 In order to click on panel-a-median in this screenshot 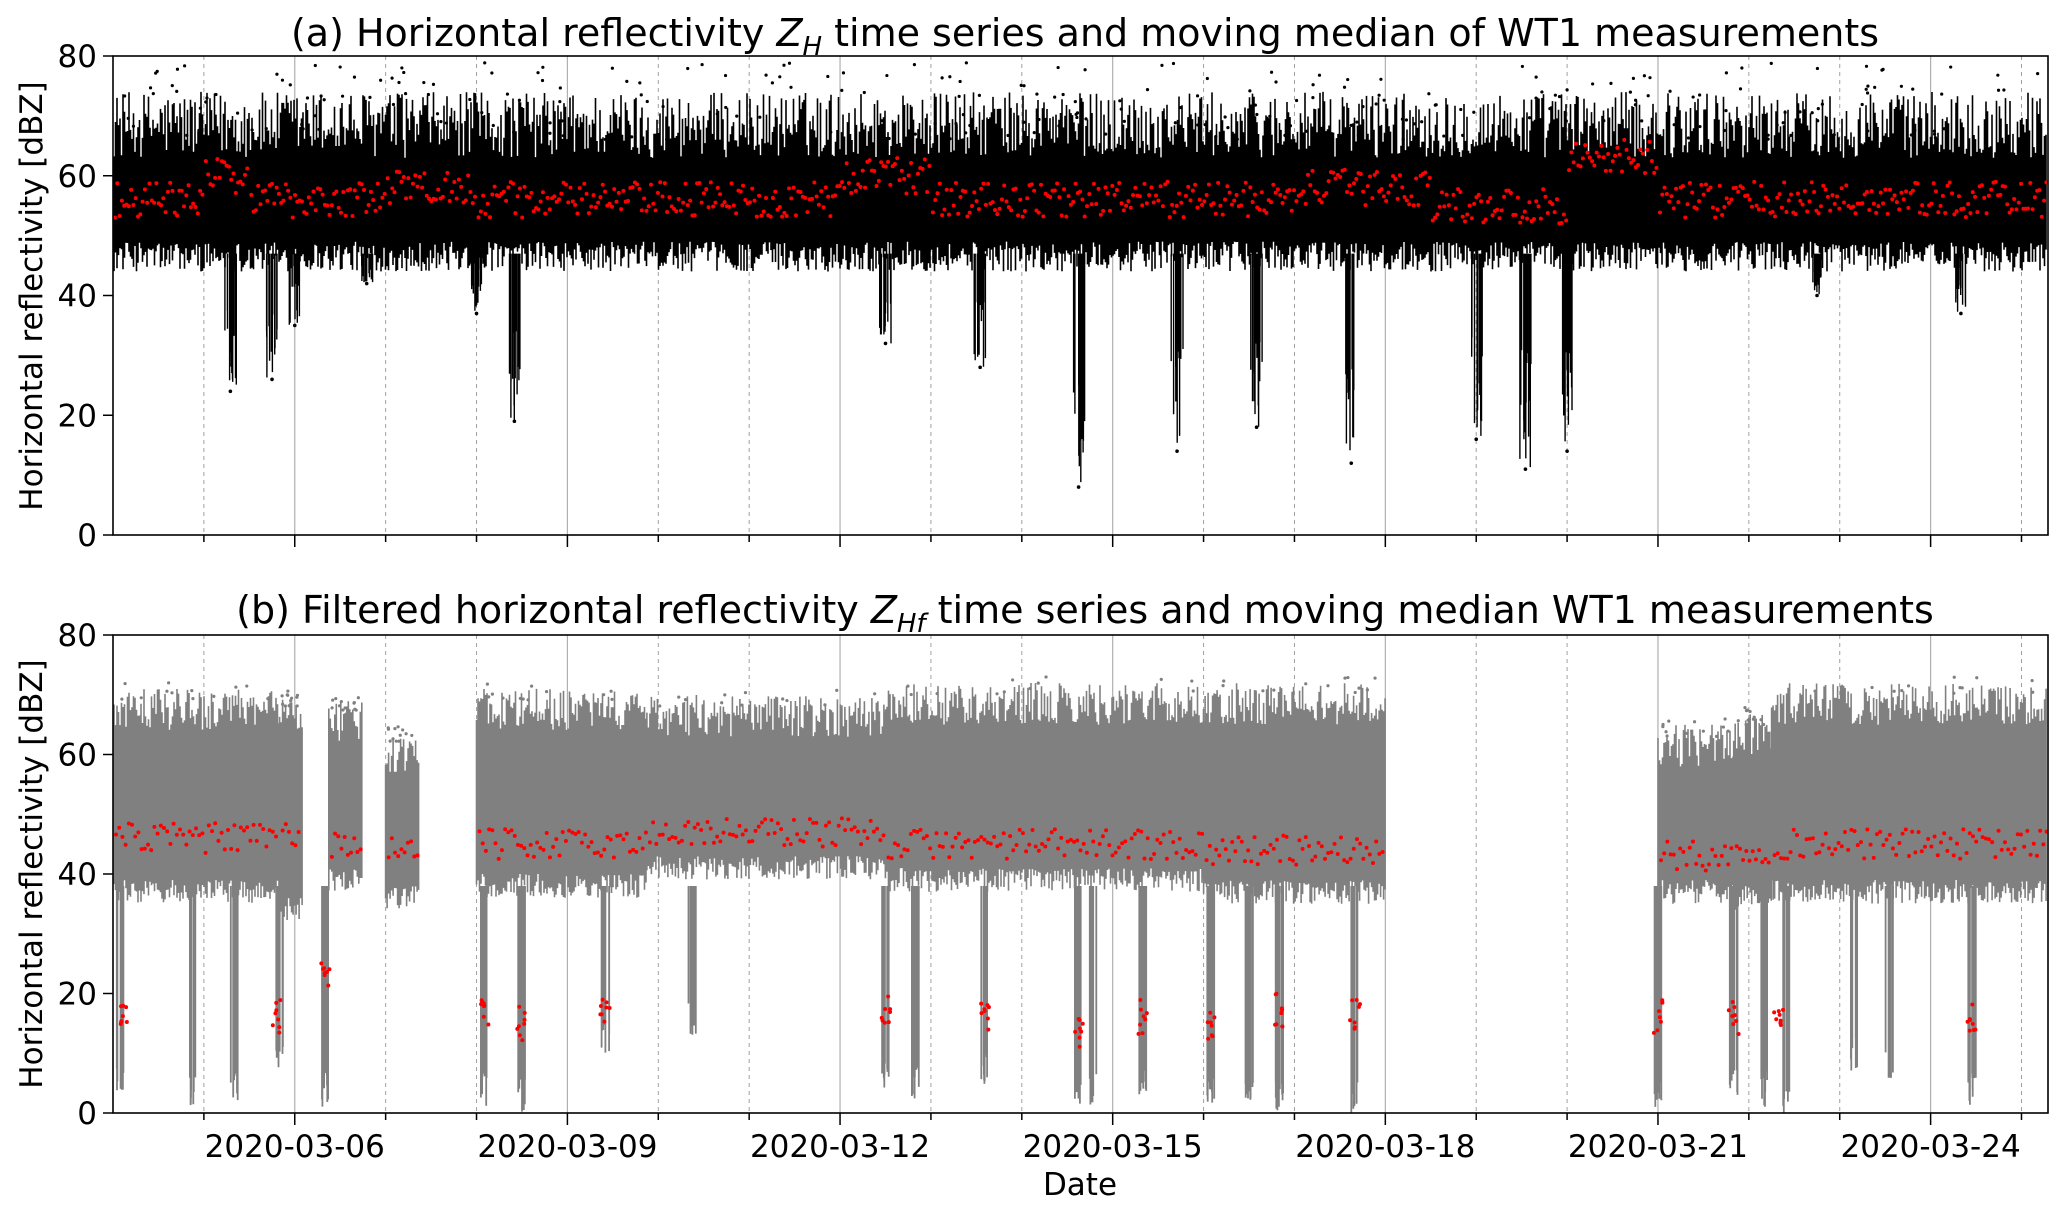, I will do `click(1081, 181)`.